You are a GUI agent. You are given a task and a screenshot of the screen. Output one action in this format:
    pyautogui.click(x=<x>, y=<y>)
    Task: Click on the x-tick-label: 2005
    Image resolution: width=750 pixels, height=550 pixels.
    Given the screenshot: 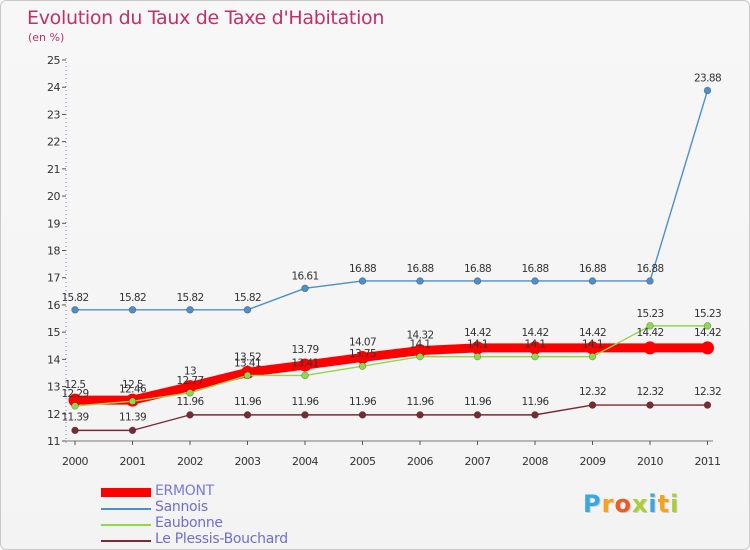 What is the action you would take?
    pyautogui.click(x=363, y=461)
    